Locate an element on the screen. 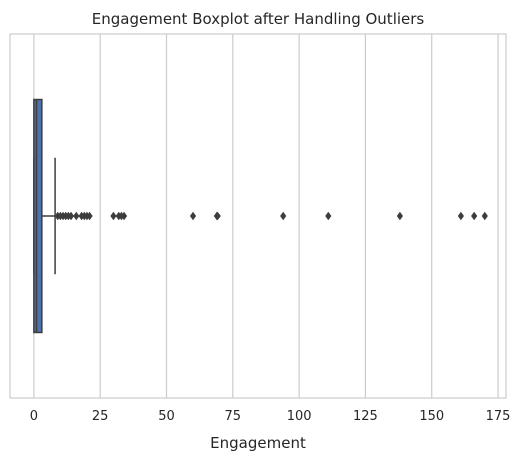 This screenshot has height=463, width=521. box-plot is located at coordinates (44, 216).